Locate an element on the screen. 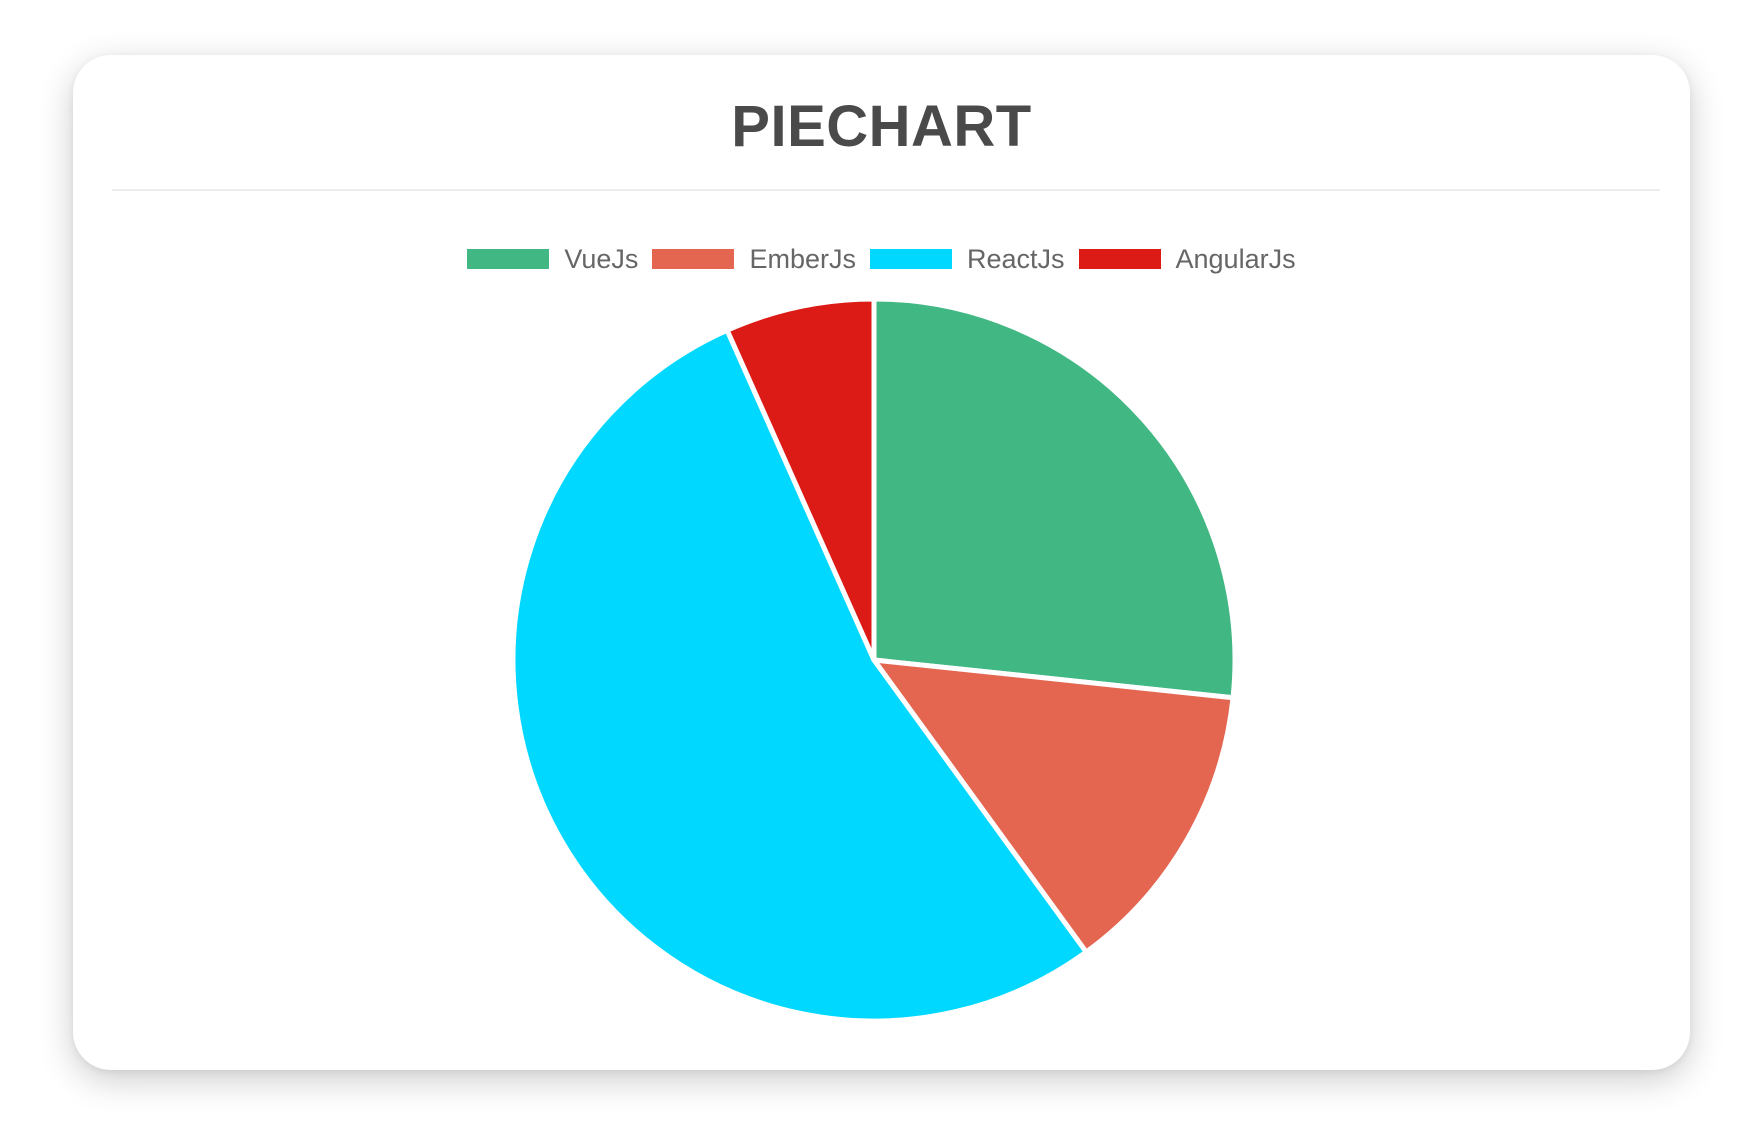 The width and height of the screenshot is (1763, 1138). legend-item-angularjs: AngularJs is located at coordinates (1187, 259).